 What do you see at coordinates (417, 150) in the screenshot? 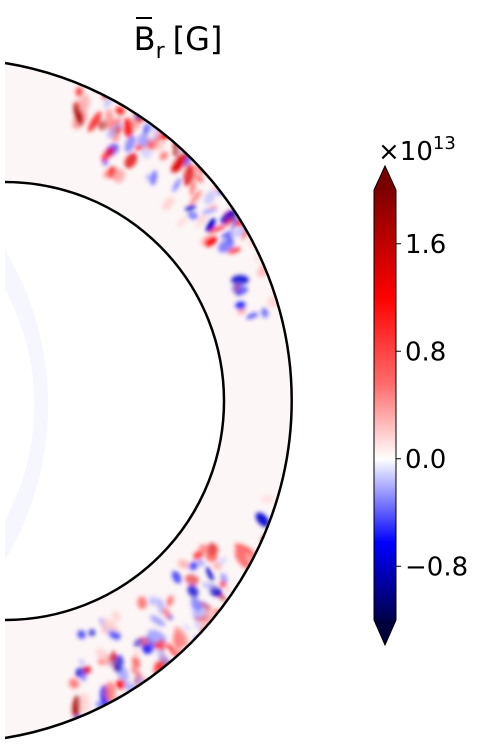
I see `colorbar-multiplier: ×10¹³` at bounding box center [417, 150].